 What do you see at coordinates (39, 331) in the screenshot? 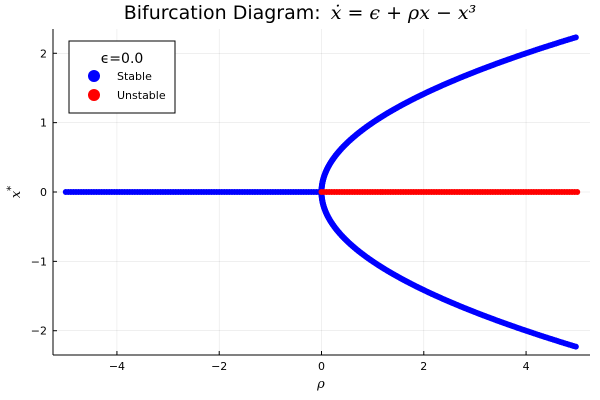
I see `y-tick-label: −2` at bounding box center [39, 331].